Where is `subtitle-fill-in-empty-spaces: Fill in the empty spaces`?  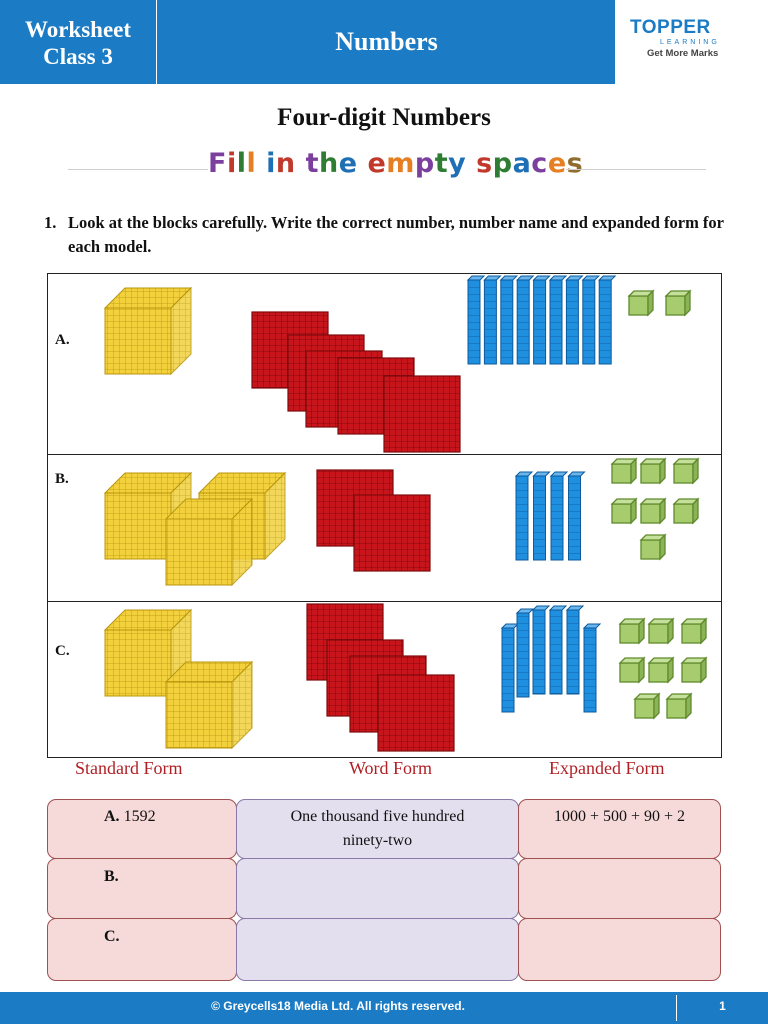
subtitle-fill-in-empty-spaces: Fill in the empty spaces is located at coordinates (395, 163).